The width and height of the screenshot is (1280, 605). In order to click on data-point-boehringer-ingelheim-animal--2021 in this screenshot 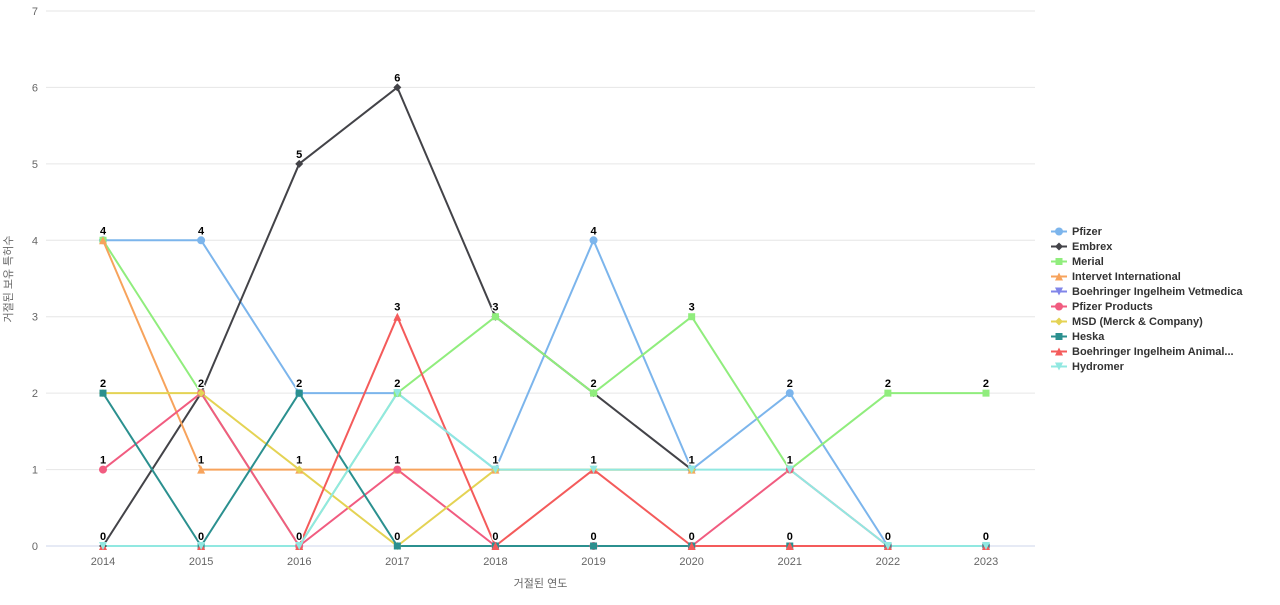, I will do `click(789, 546)`.